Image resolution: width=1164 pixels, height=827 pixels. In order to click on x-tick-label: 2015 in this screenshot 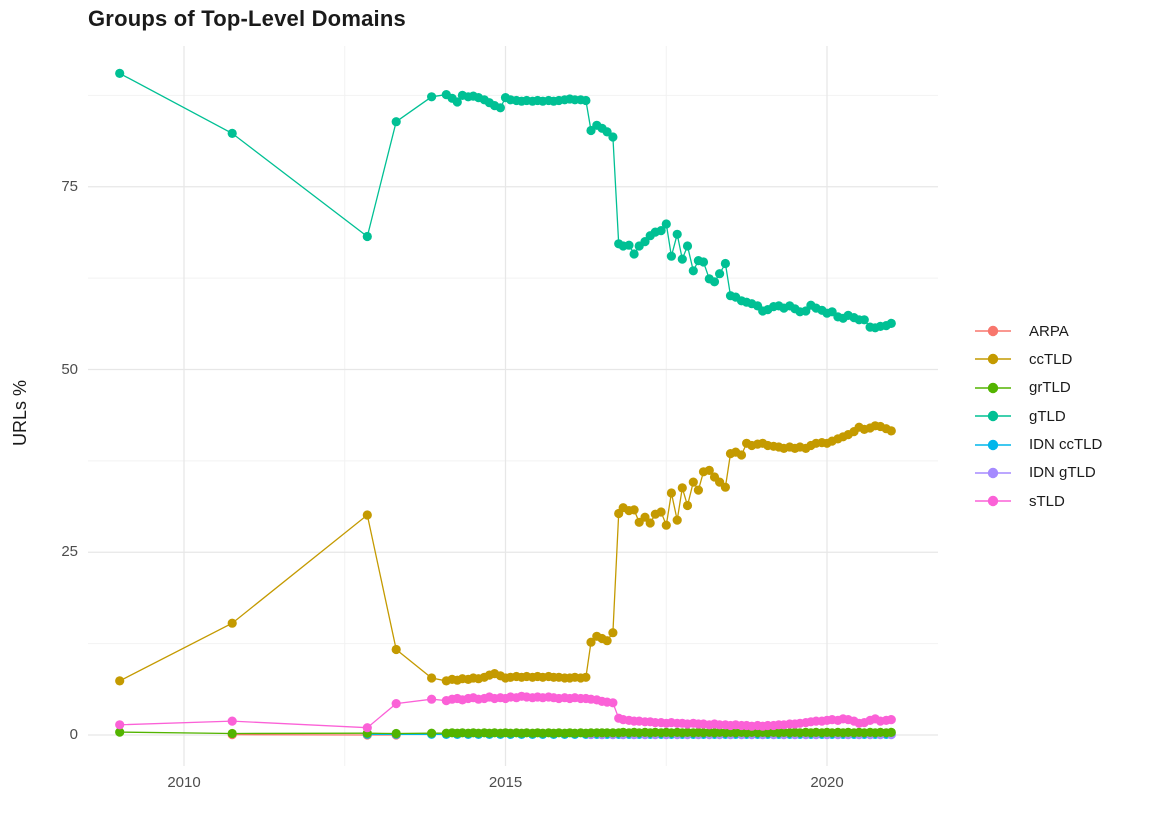, I will do `click(505, 782)`.